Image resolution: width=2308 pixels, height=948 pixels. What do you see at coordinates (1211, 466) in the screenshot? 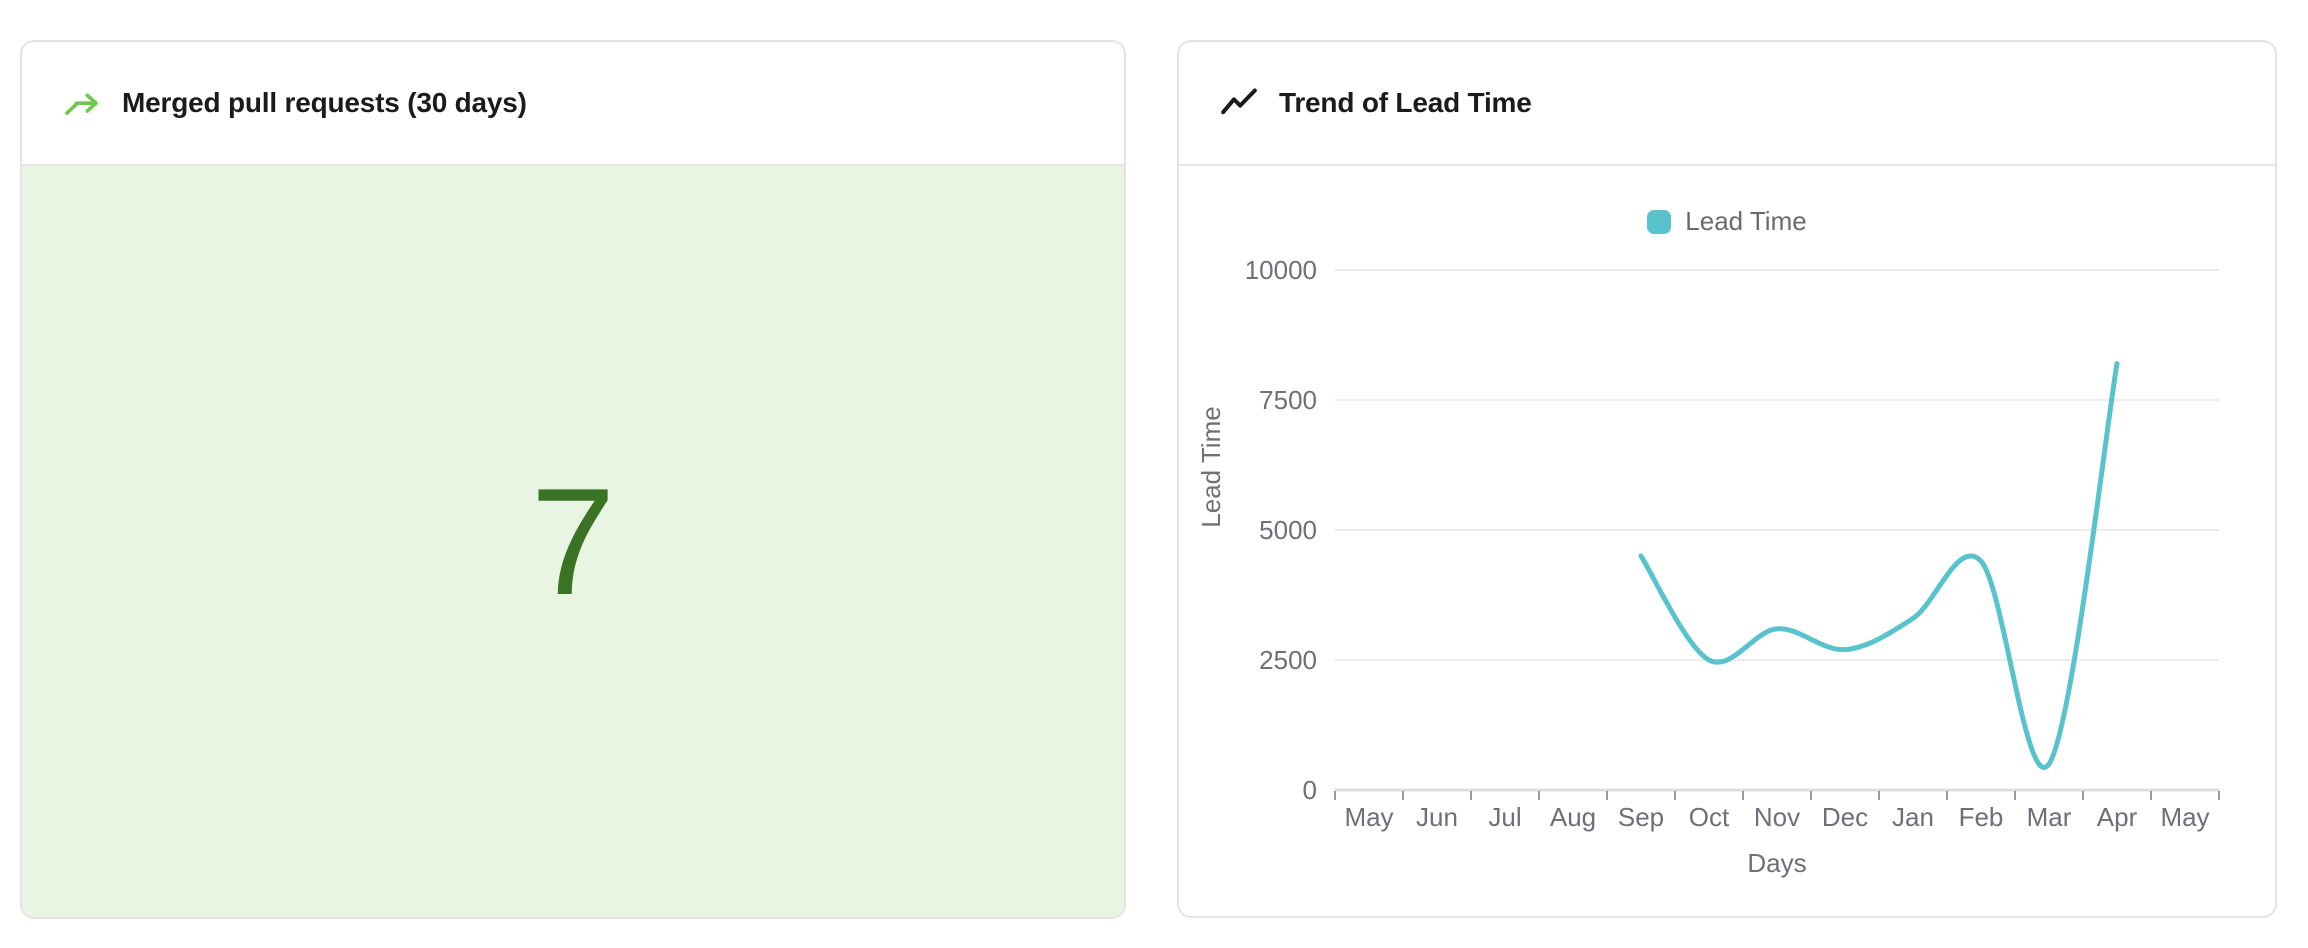
I see `y-axis-name: Lead Time` at bounding box center [1211, 466].